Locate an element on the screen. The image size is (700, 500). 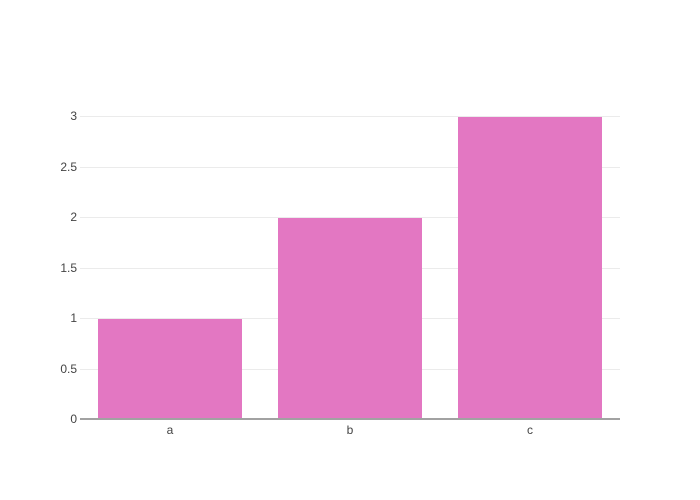
y-tick-label: 0 is located at coordinates (73, 419).